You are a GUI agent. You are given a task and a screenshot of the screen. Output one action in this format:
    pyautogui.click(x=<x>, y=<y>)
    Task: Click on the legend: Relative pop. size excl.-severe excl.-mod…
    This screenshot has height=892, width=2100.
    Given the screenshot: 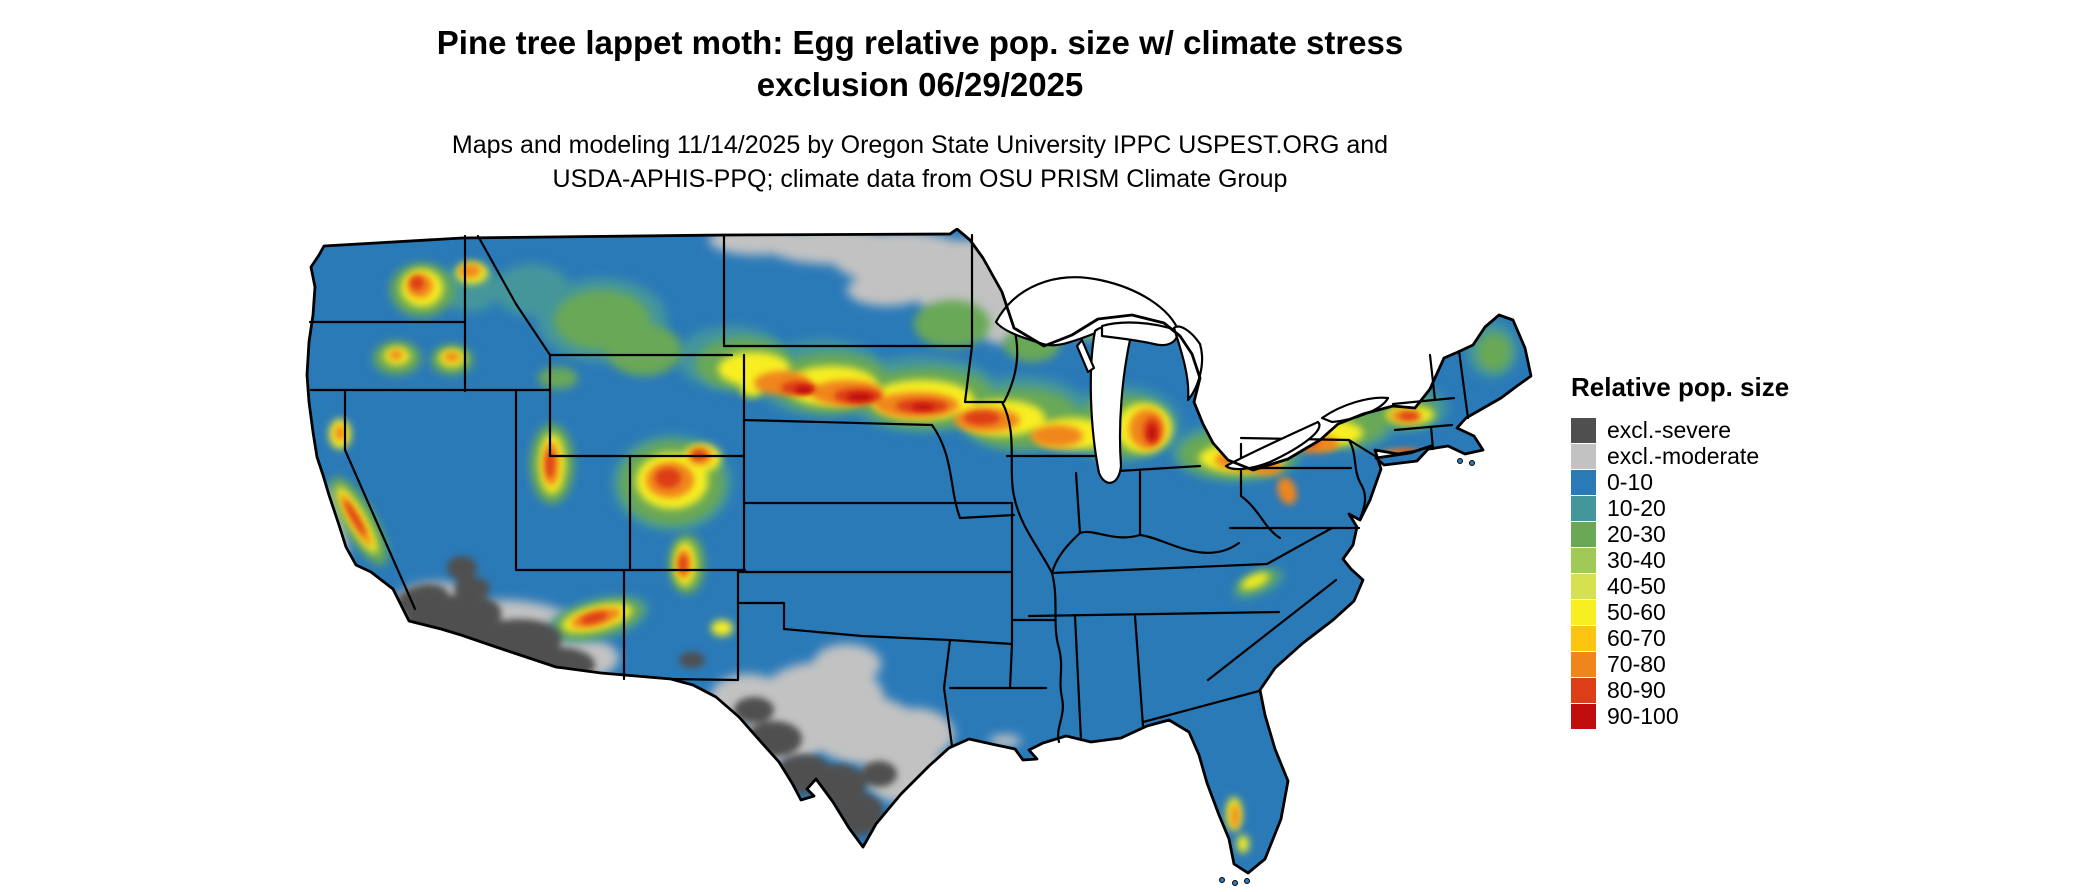 What is the action you would take?
    pyautogui.click(x=1680, y=550)
    